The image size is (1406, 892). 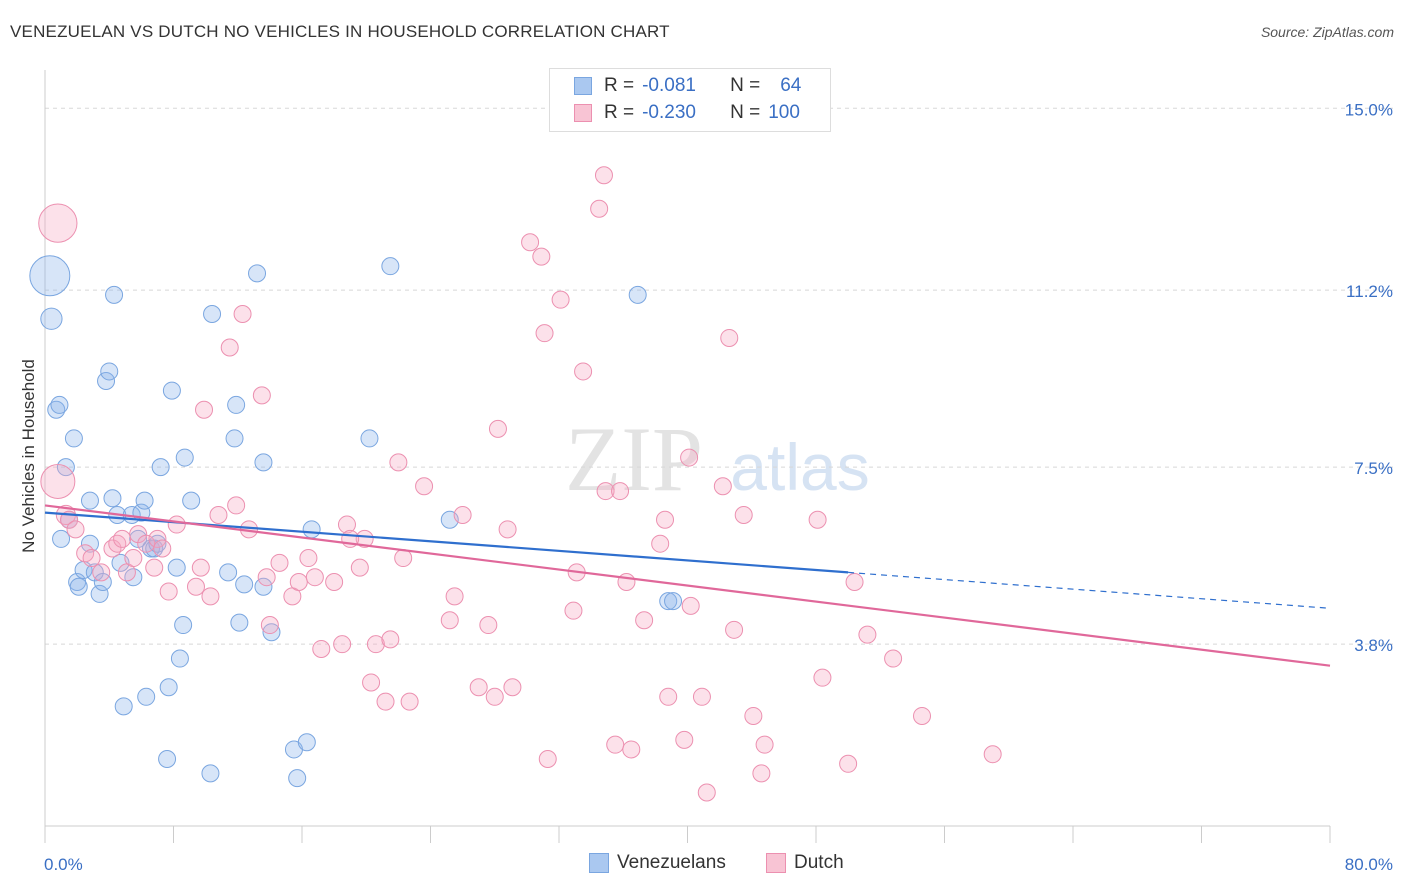 What do you see at coordinates (634, 459) in the screenshot?
I see `watermark-zip: ZIP` at bounding box center [634, 459].